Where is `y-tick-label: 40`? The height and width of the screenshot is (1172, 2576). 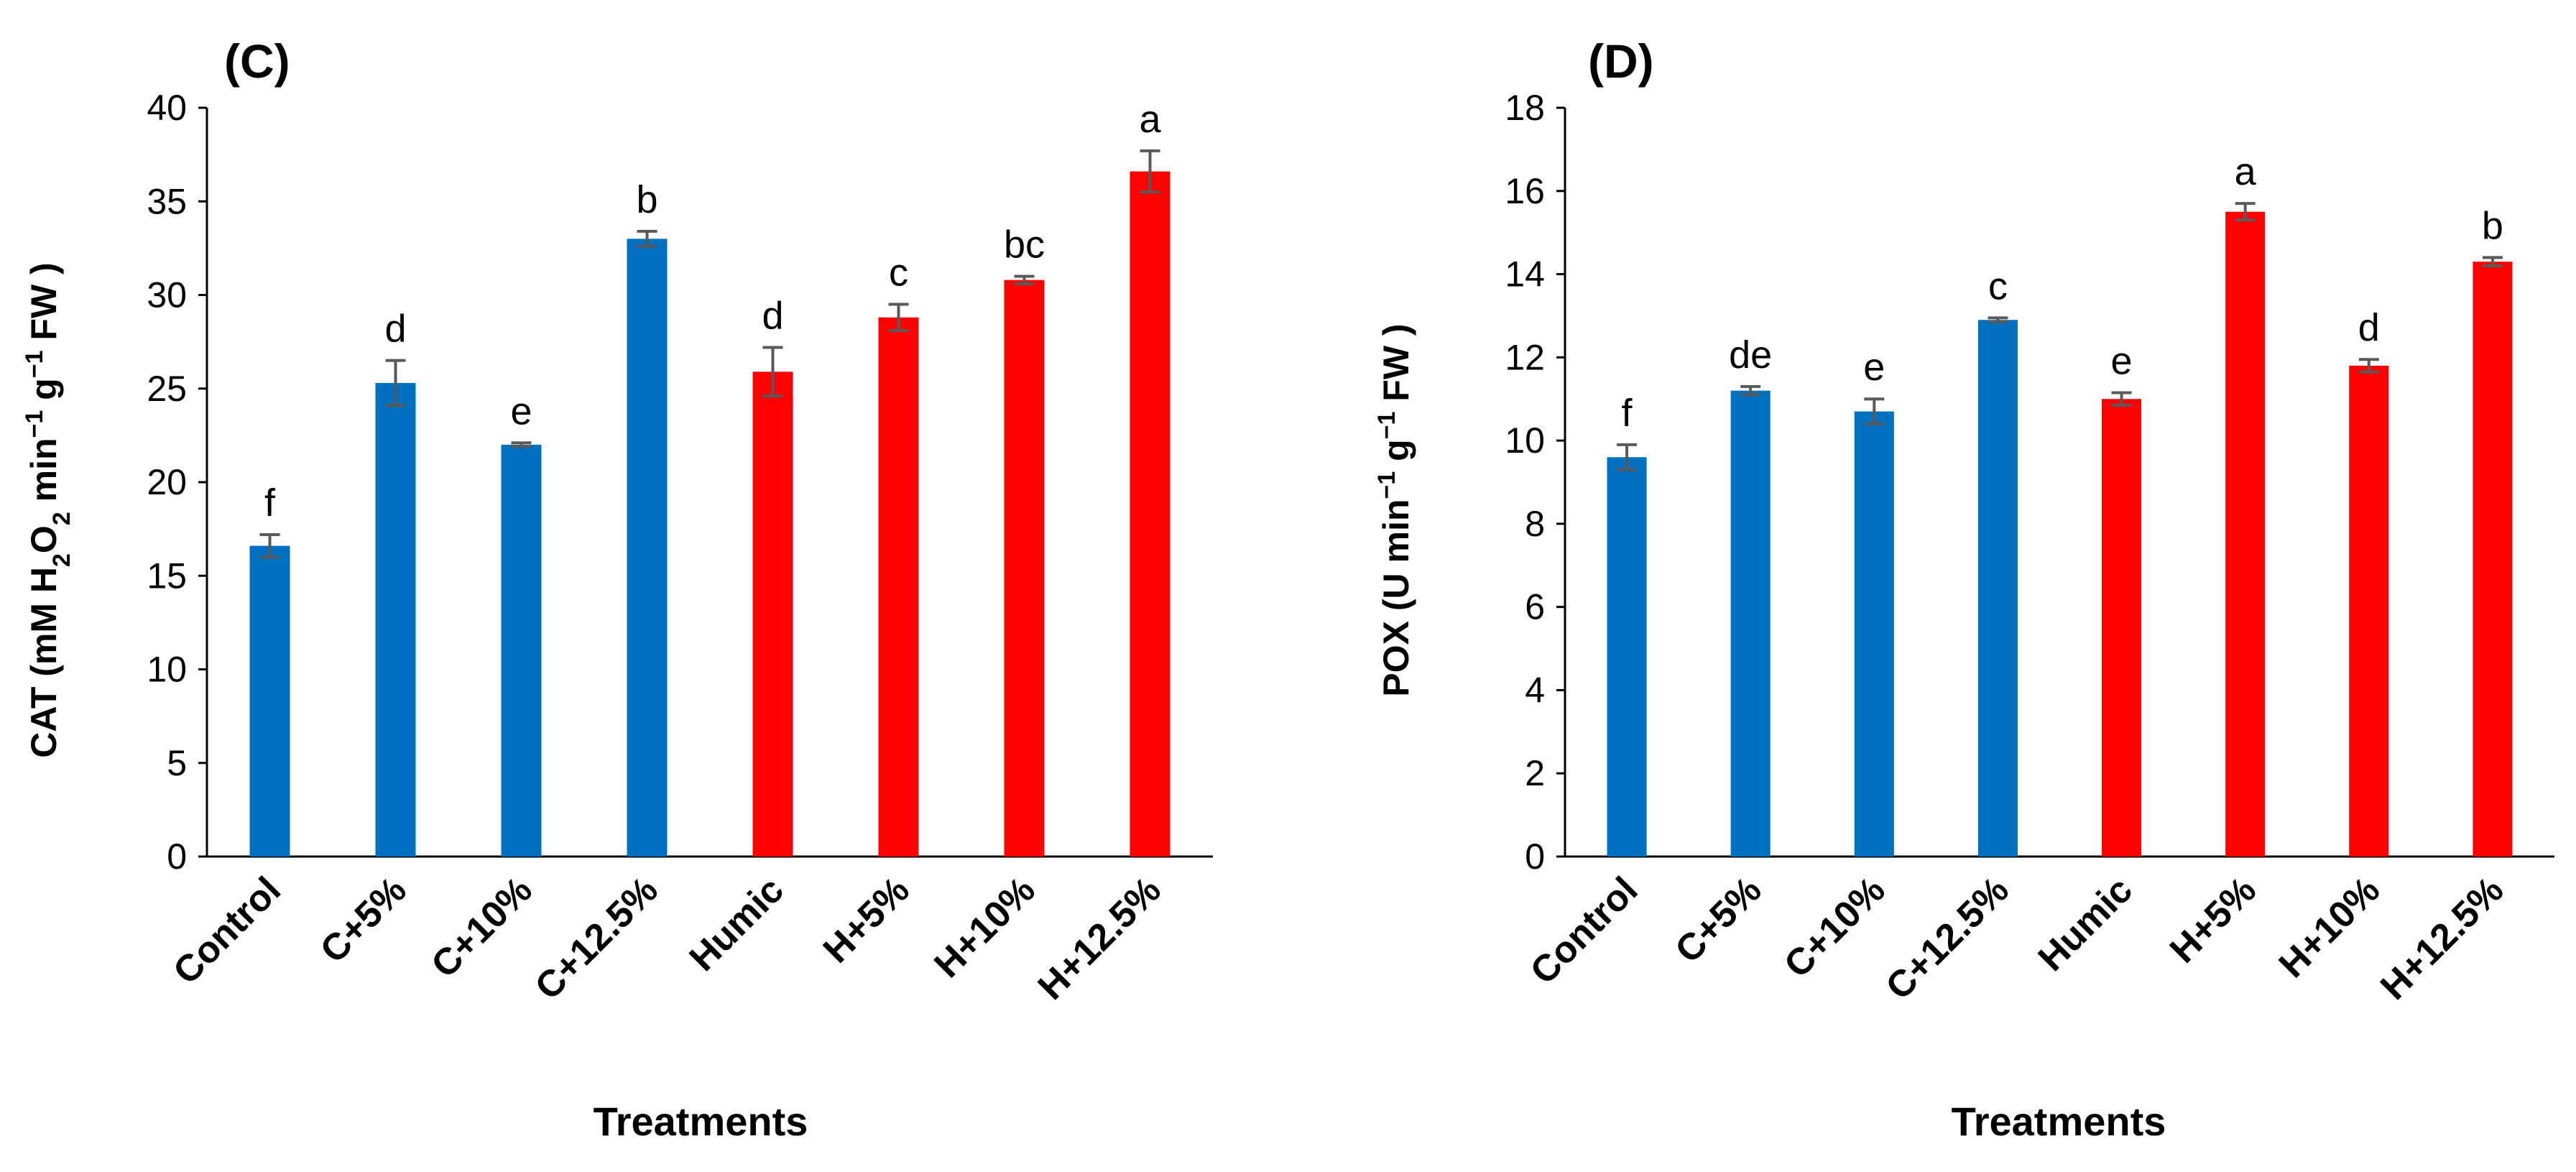 y-tick-label: 40 is located at coordinates (167, 108).